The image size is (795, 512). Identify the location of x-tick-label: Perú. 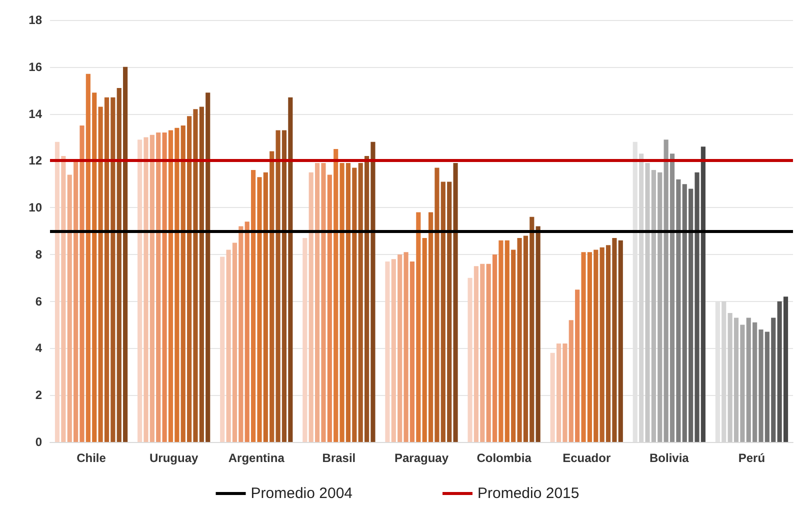
(752, 458).